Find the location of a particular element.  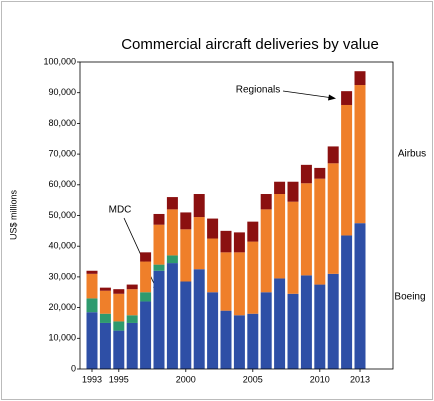

series-label: Regionals is located at coordinates (258, 90).